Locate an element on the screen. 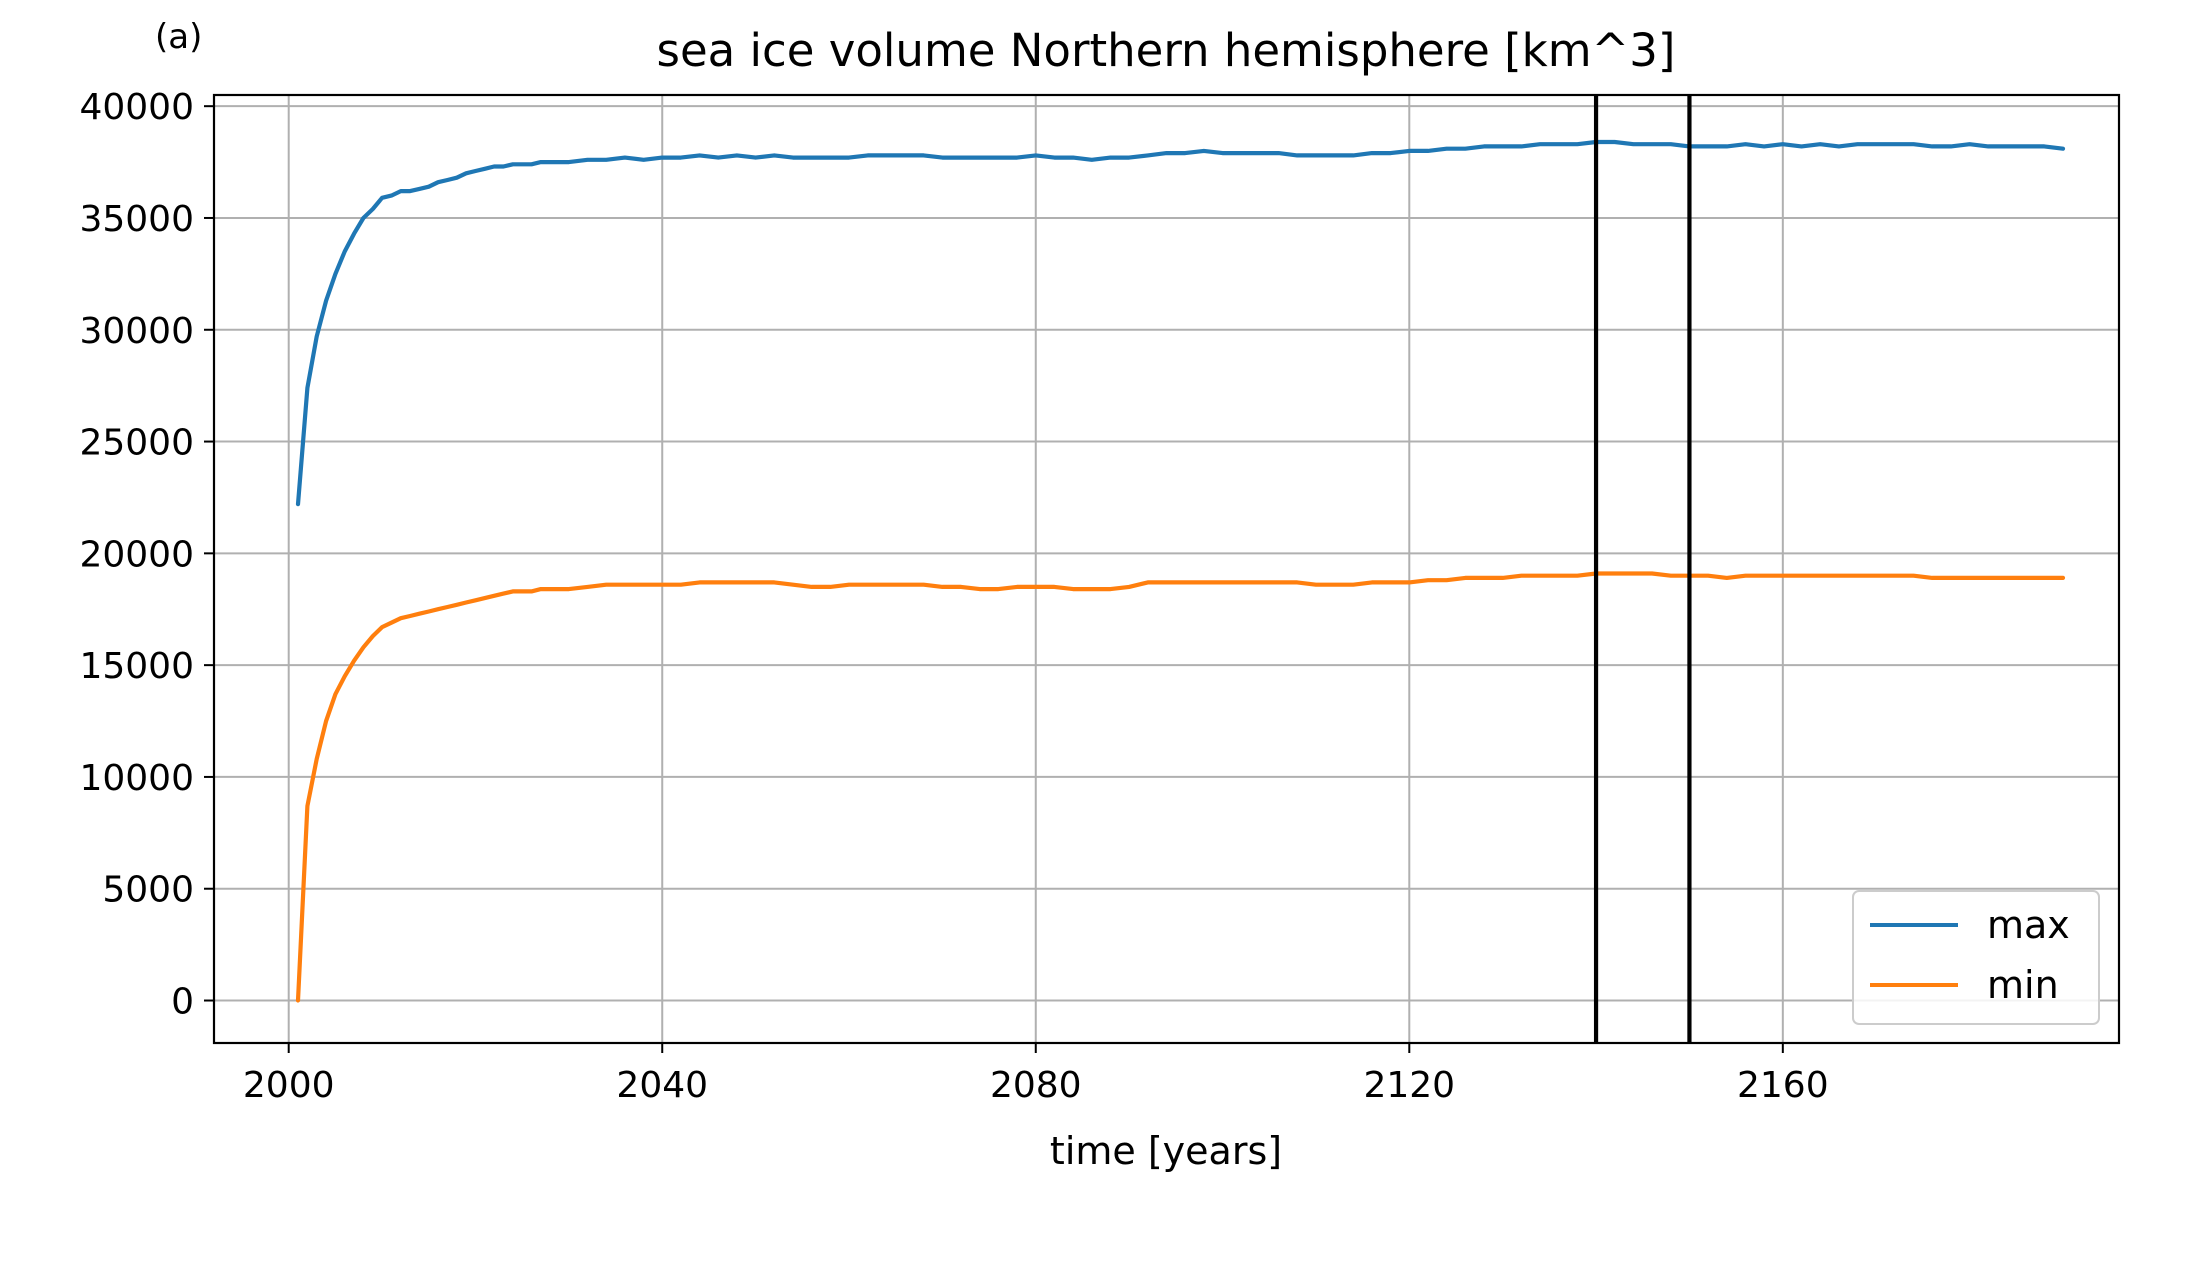 The width and height of the screenshot is (2196, 1263). y-tick-label: 0 is located at coordinates (182, 1002).